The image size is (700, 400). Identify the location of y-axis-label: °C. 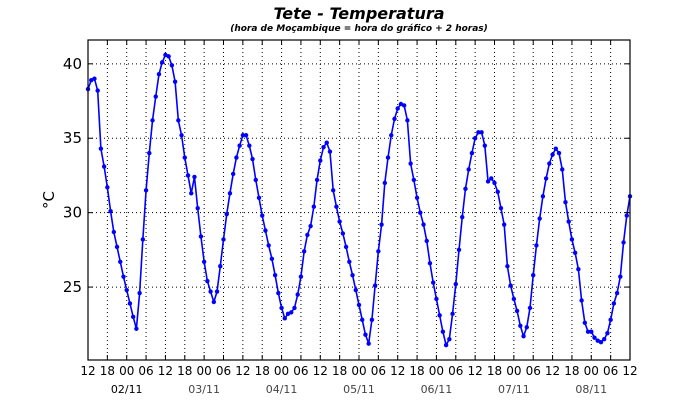
(49, 200).